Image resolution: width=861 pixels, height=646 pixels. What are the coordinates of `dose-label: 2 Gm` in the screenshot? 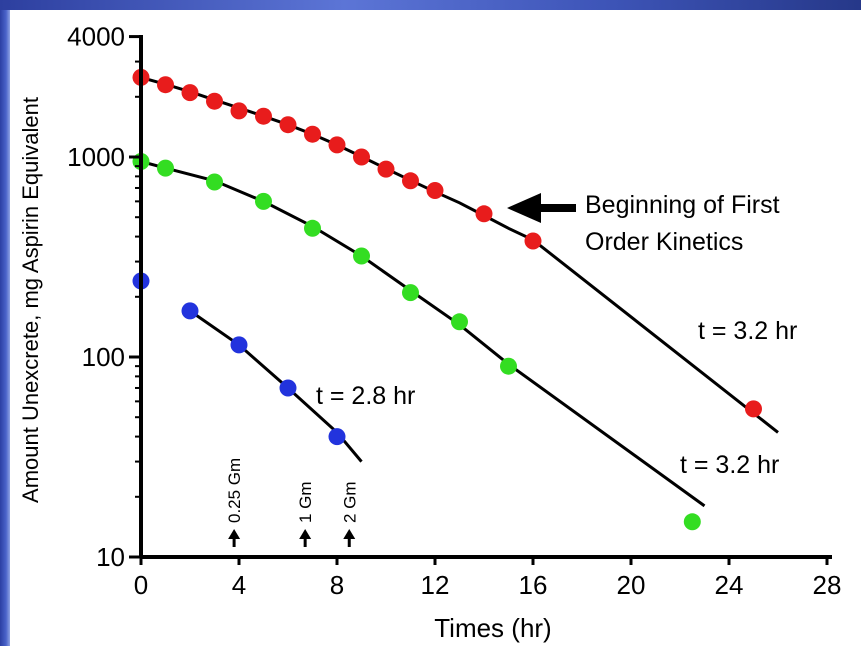 It's located at (349, 502).